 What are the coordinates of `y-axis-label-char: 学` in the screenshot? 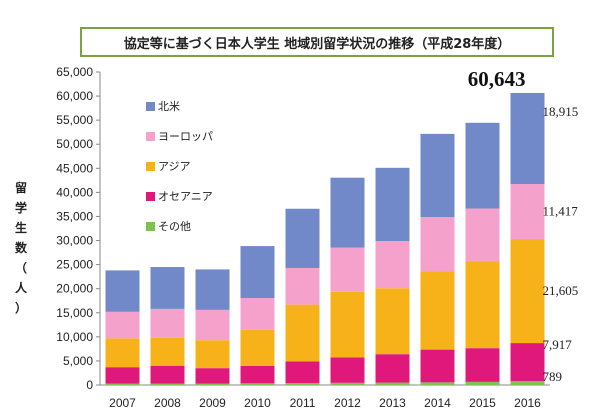 It's located at (20, 208).